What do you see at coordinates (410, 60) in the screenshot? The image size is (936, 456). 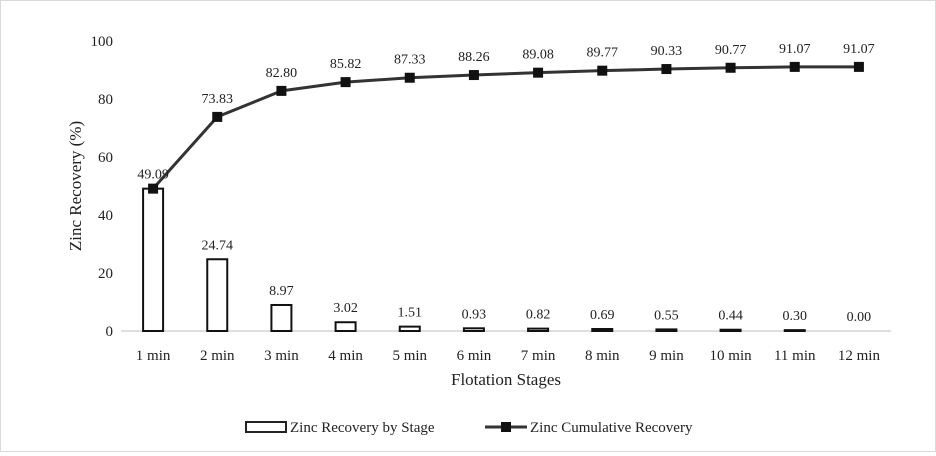 I see `line-data-label: 87.33` at bounding box center [410, 60].